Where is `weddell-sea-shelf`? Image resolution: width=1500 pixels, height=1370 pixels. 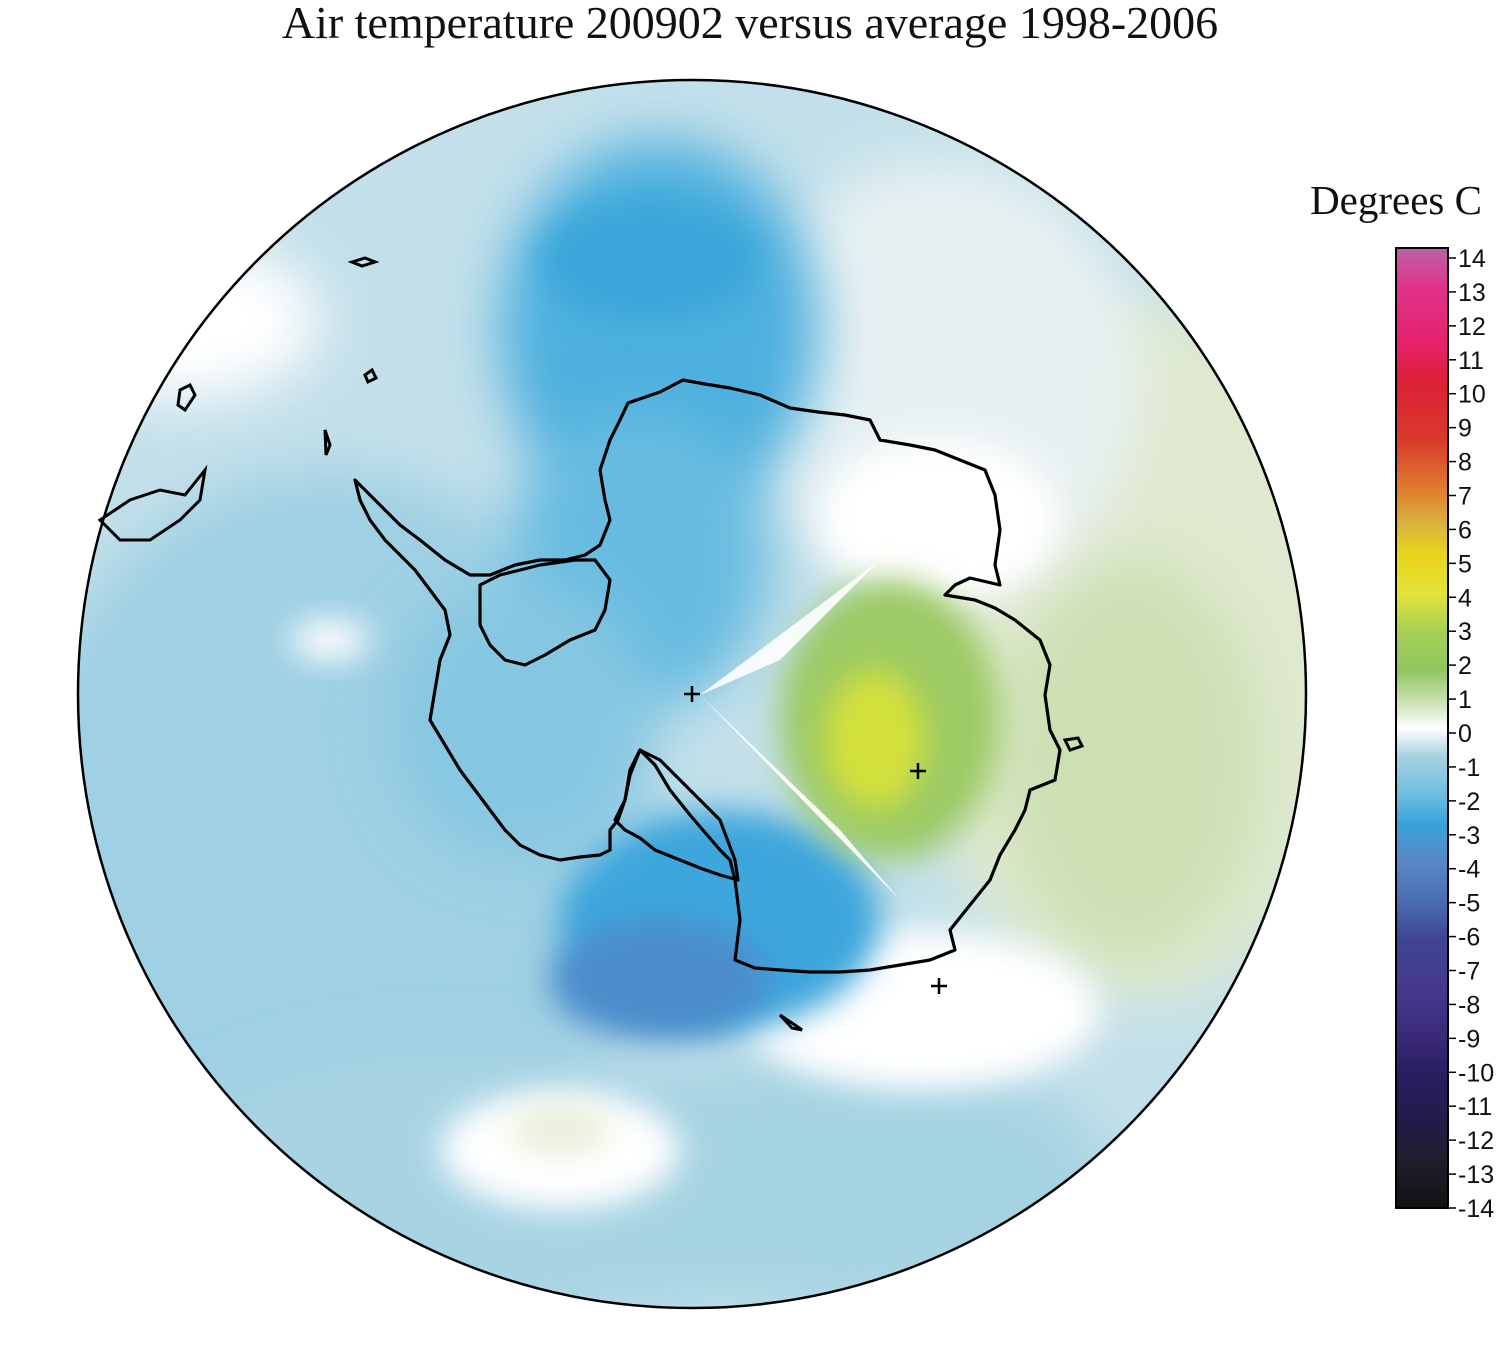
weddell-sea-shelf is located at coordinates (545, 612).